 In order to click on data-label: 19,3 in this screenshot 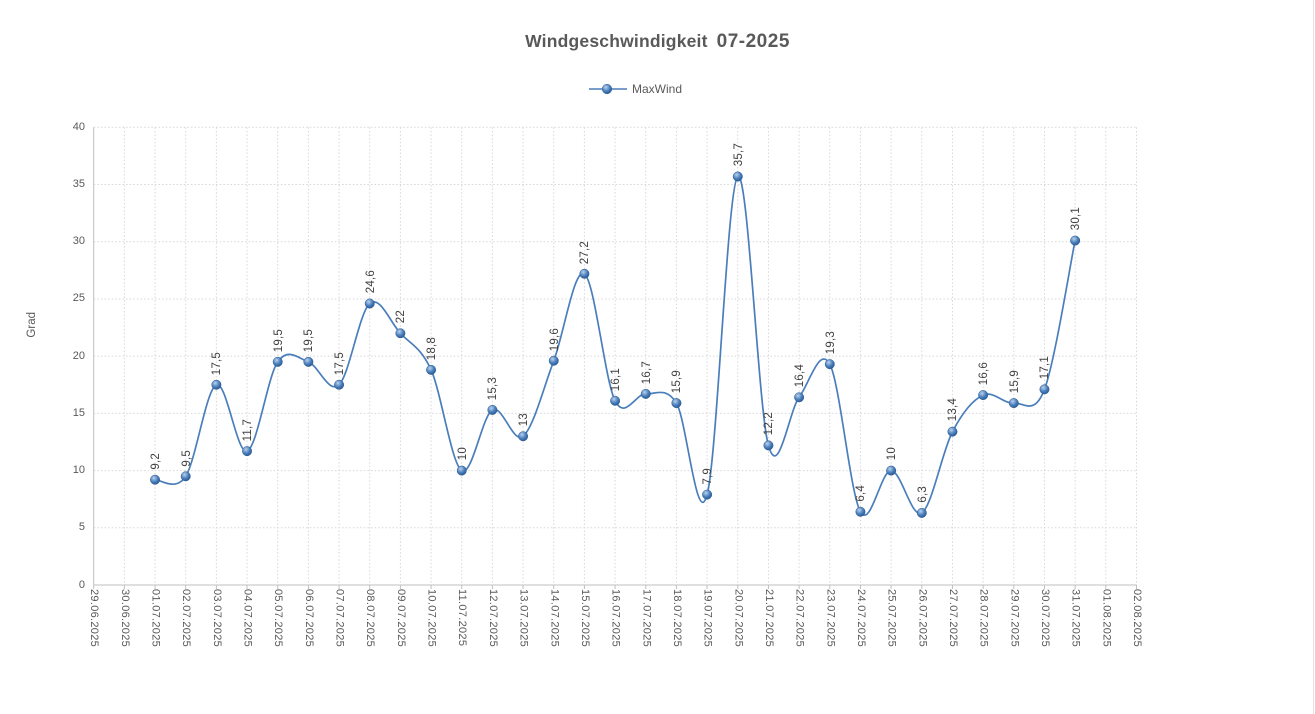, I will do `click(830, 342)`.